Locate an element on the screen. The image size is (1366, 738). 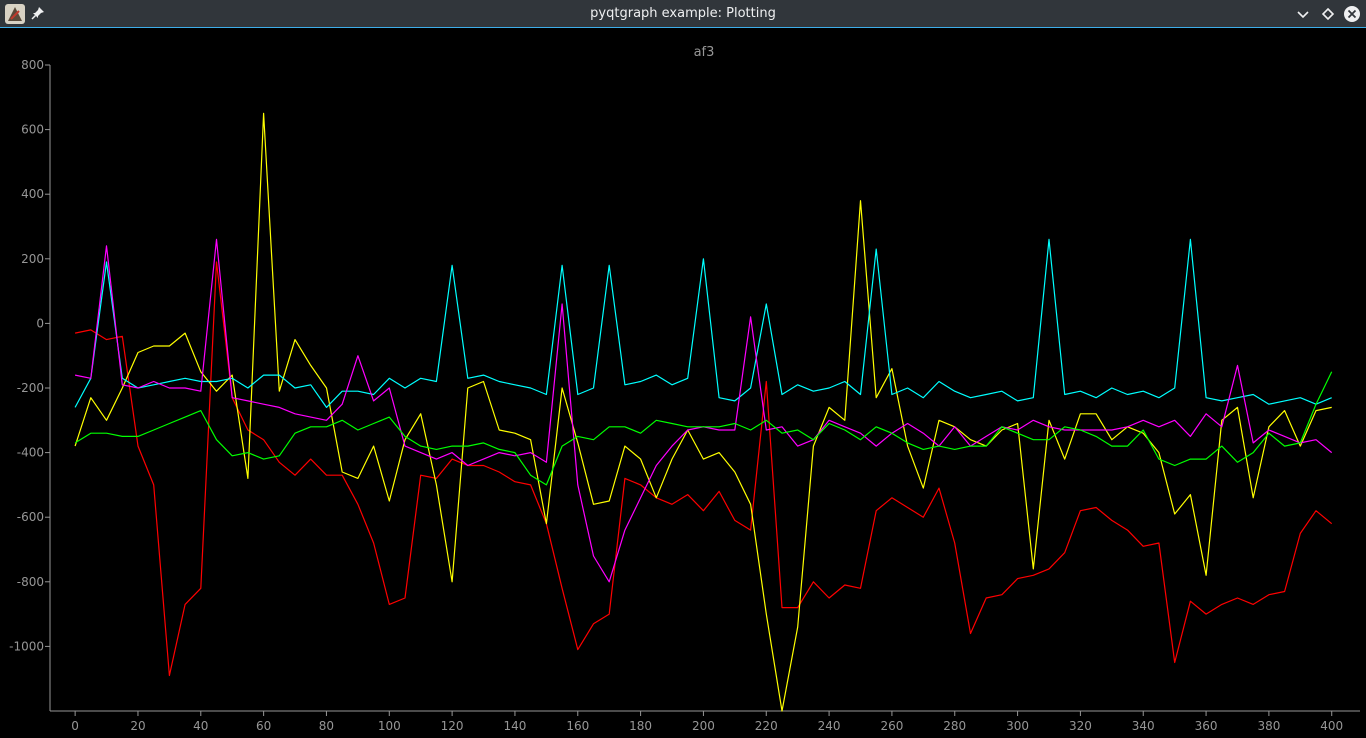
x-tick-label: 0 is located at coordinates (75, 726).